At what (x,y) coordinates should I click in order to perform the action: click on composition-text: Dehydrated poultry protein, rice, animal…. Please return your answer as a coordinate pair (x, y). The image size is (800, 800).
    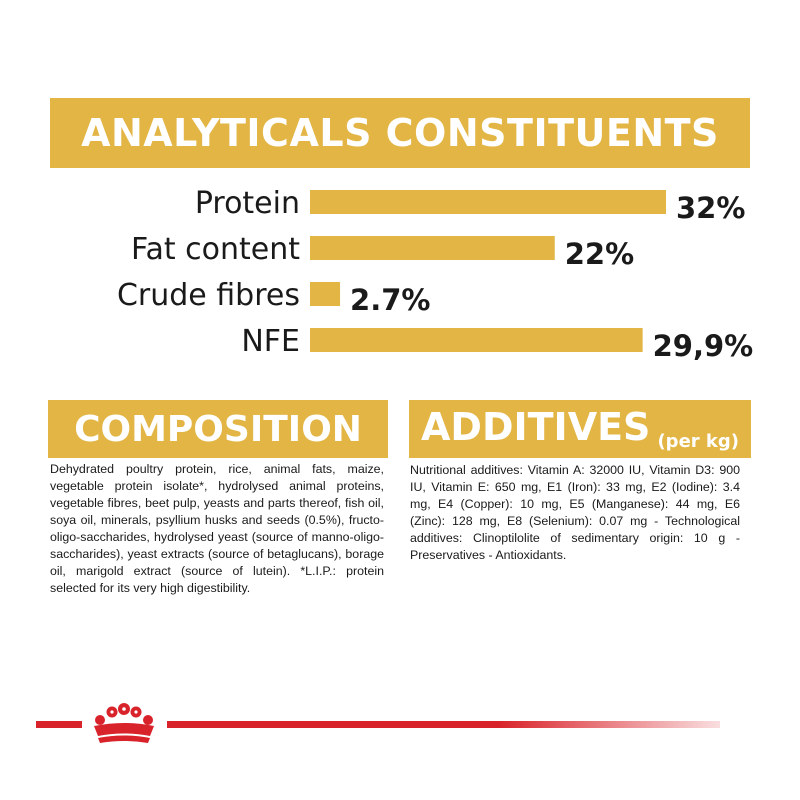
    Looking at the image, I should click on (217, 528).